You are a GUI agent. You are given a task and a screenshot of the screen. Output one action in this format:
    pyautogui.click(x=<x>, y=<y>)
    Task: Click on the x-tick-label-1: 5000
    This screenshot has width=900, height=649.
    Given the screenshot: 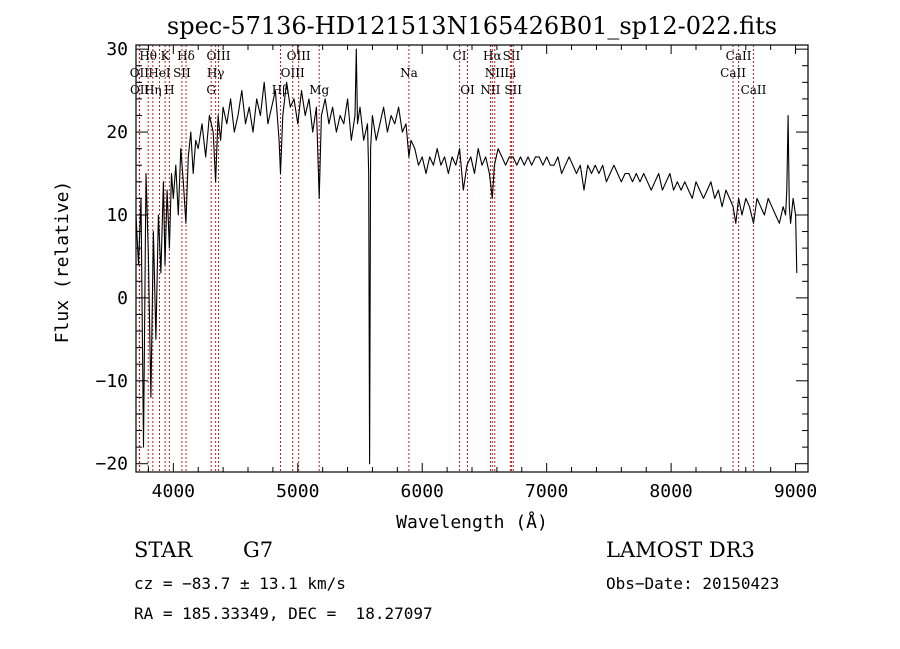 What is the action you would take?
    pyautogui.click(x=297, y=491)
    